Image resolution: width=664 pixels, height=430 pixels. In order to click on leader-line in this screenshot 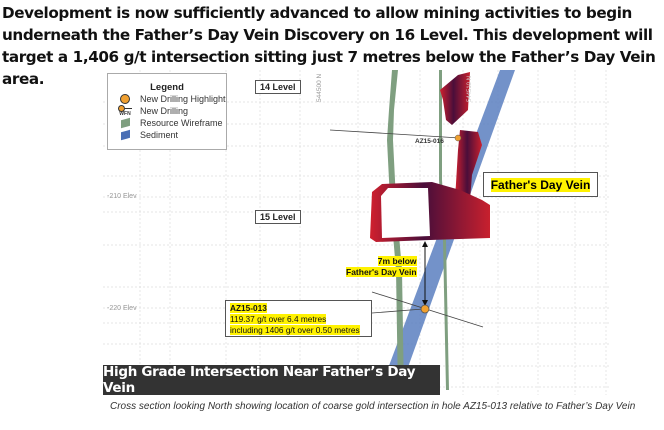, I will do `click(397, 311)`.